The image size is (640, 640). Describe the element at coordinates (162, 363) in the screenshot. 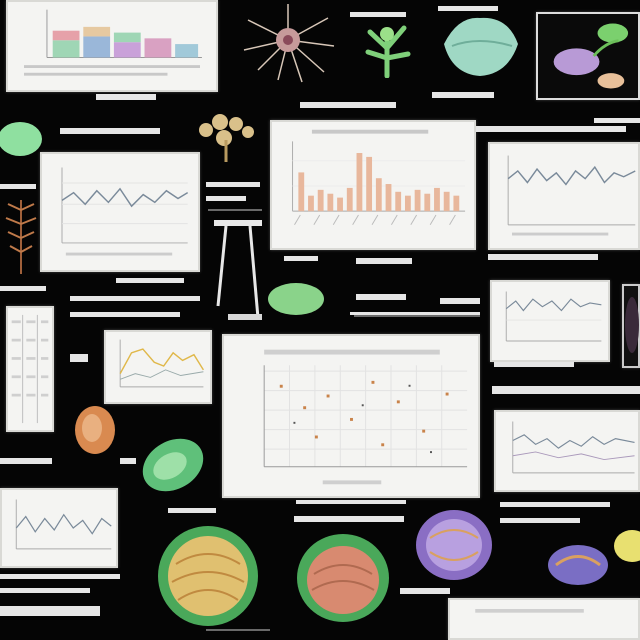

I see `yellow-line-graphic` at that location.